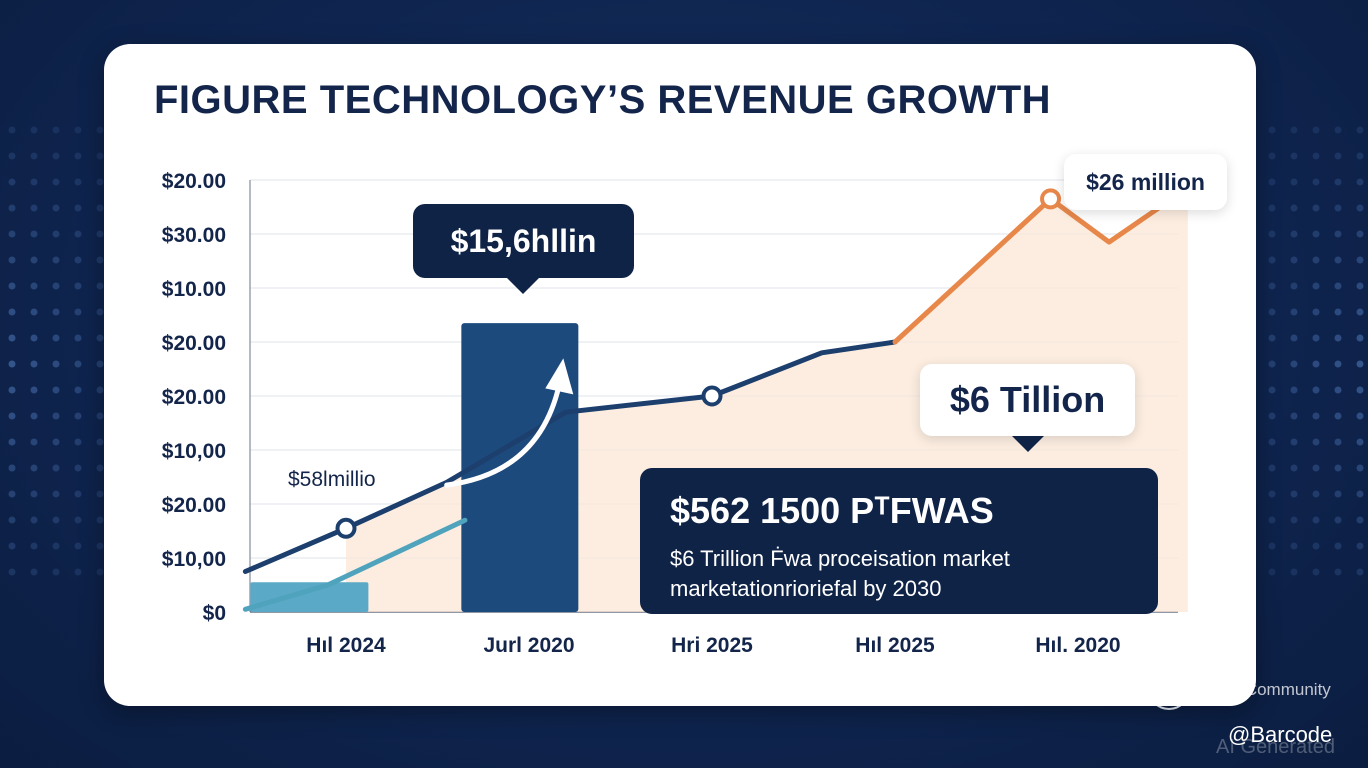  Describe the element at coordinates (559, 376) in the screenshot. I see `growth-arrow-head` at that location.